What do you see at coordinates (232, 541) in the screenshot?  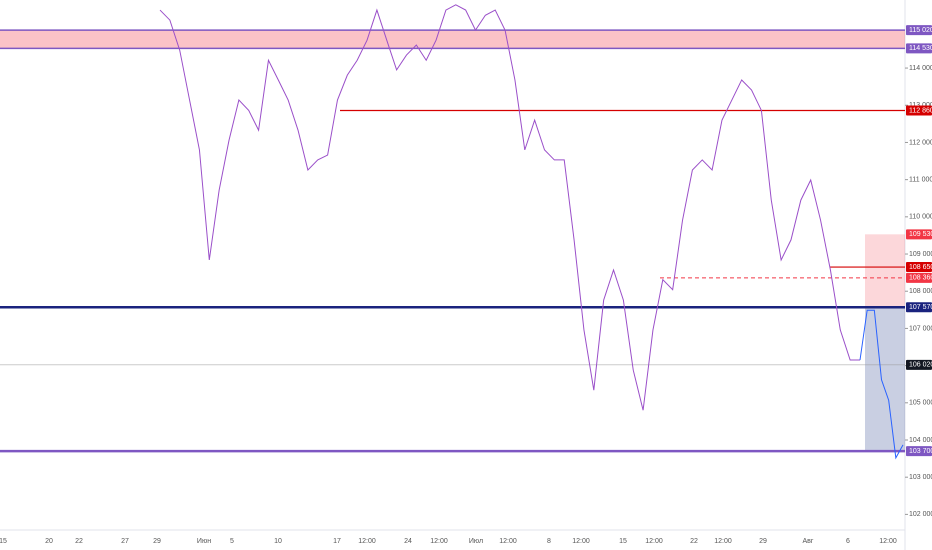 I see `x-tick-label: 5` at bounding box center [232, 541].